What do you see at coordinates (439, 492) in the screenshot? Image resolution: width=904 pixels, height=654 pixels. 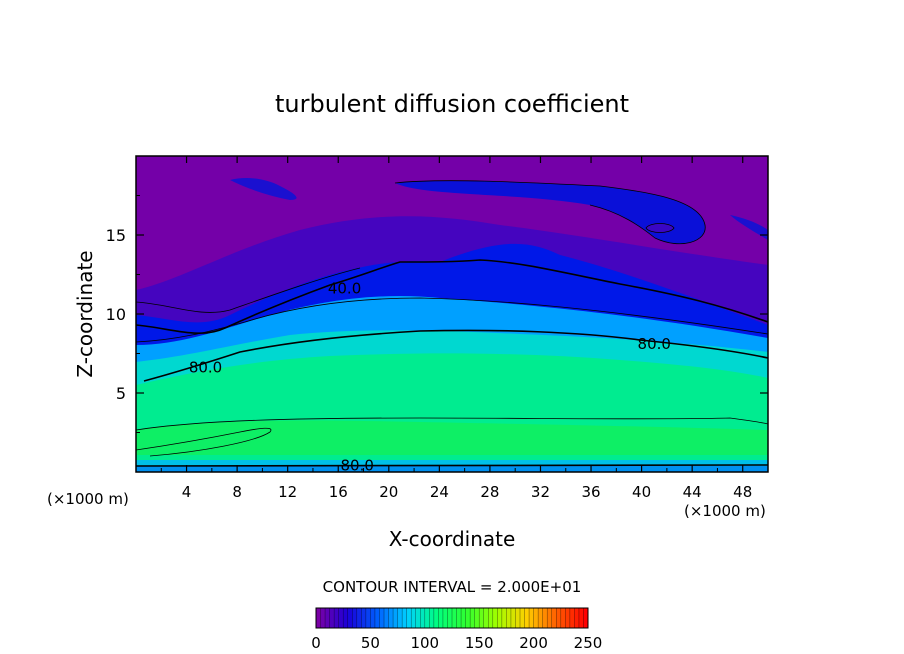 I see `x-tick-label: 24` at bounding box center [439, 492].